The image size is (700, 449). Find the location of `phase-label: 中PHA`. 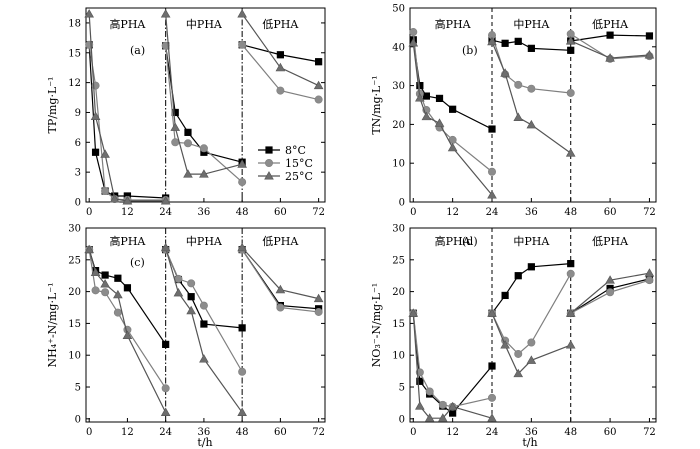

phase-label: 中PHA is located at coordinates (531, 241).